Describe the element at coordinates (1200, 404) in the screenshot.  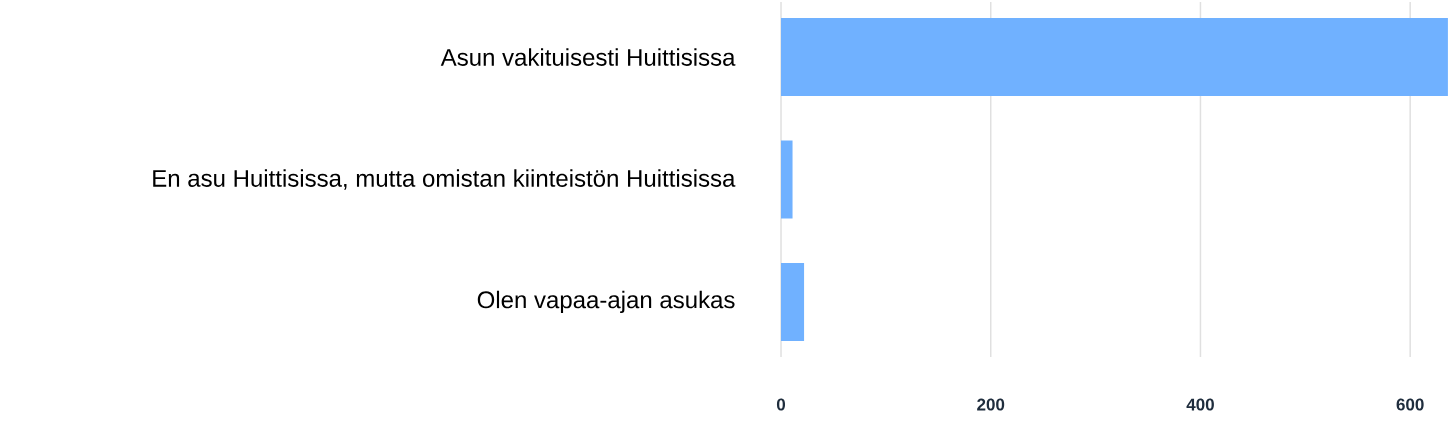
I see `x-tick-label: 400` at that location.